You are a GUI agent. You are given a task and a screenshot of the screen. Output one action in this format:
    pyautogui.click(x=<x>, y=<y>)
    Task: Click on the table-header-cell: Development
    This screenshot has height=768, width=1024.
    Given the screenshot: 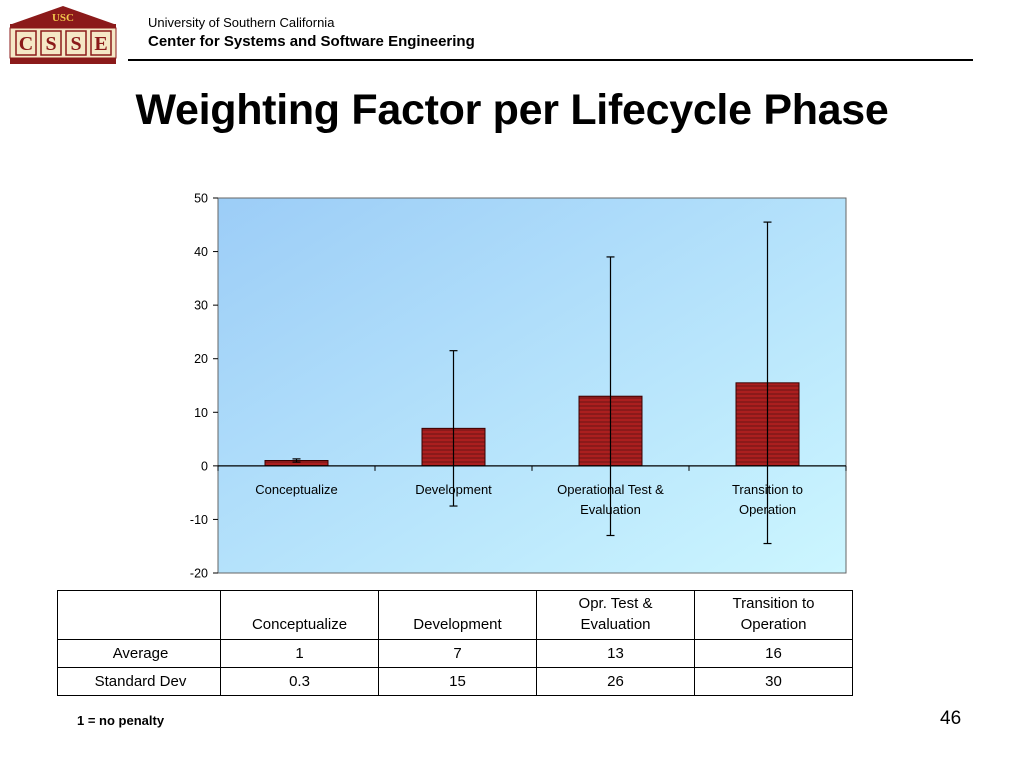 What is the action you would take?
    pyautogui.click(x=457, y=615)
    